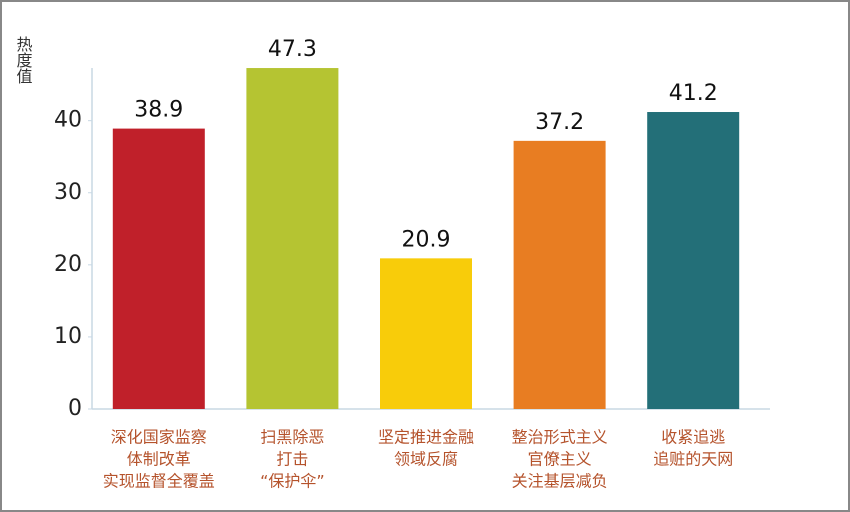 The image size is (850, 512). Describe the element at coordinates (159, 437) in the screenshot. I see `x-tick-label: 深化国家监察` at that location.